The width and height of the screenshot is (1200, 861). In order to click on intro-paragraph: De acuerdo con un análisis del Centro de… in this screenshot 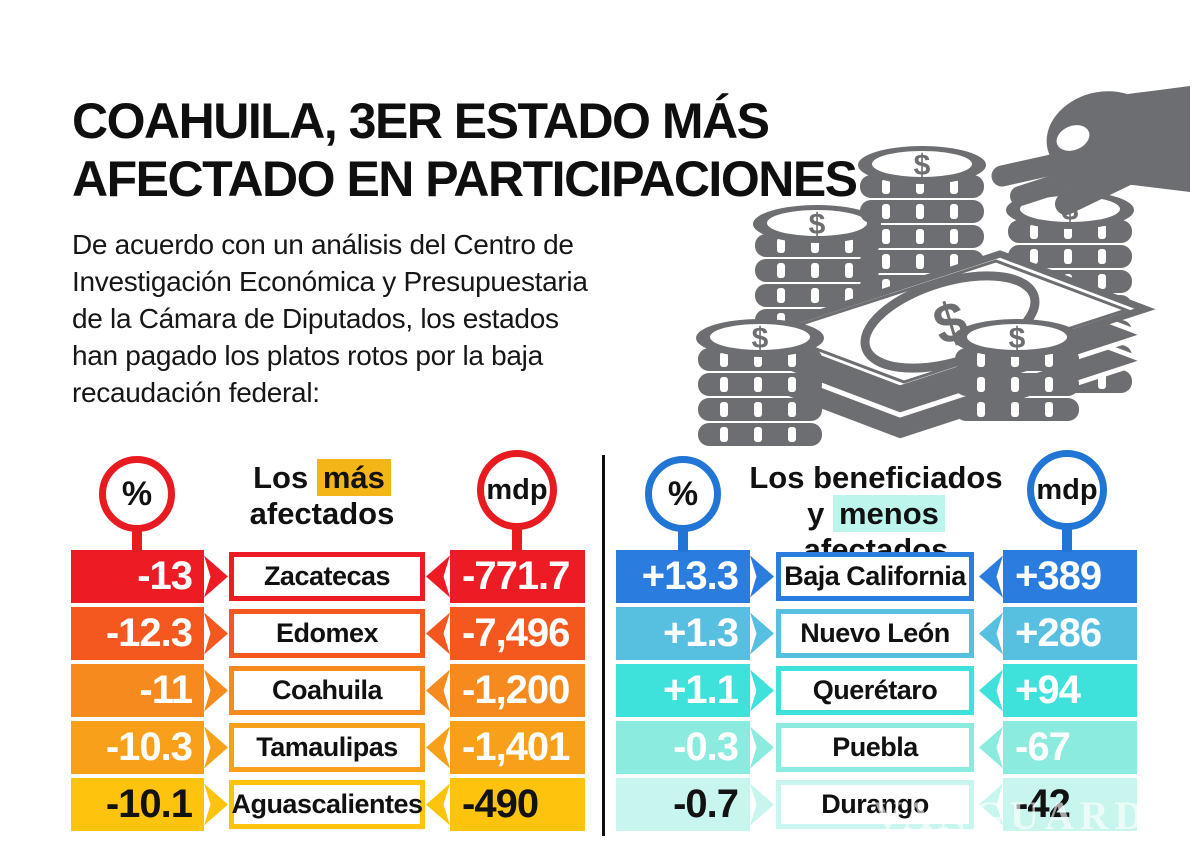, I will do `click(330, 318)`.